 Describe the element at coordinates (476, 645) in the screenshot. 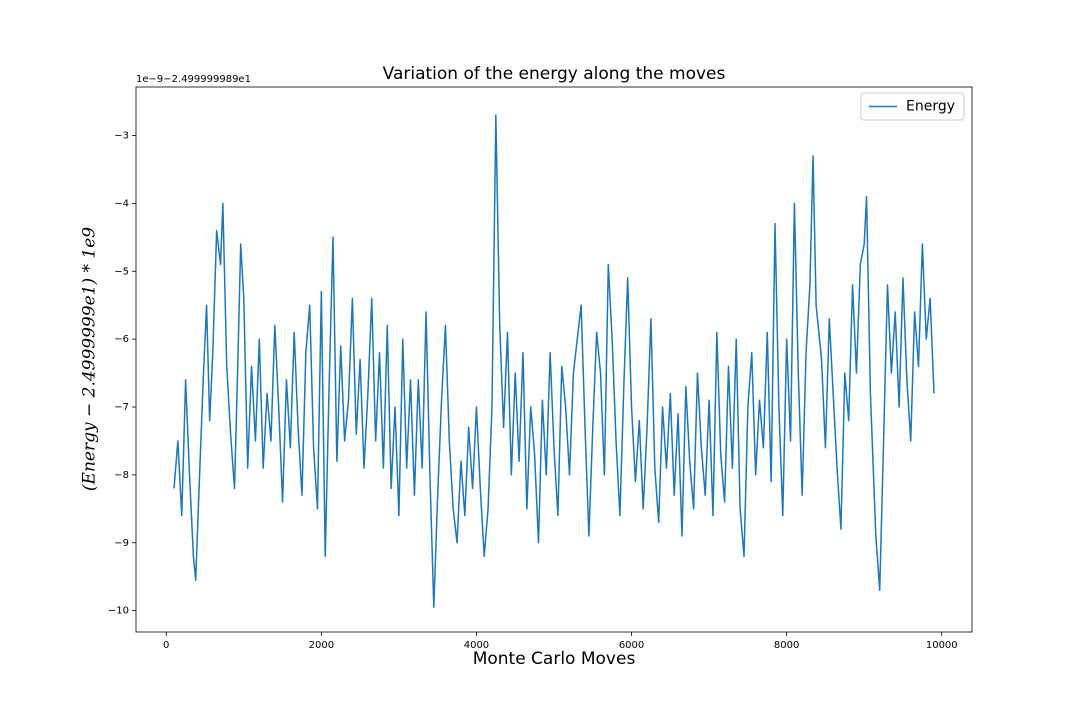

I see `x-tick-label: 4000` at that location.